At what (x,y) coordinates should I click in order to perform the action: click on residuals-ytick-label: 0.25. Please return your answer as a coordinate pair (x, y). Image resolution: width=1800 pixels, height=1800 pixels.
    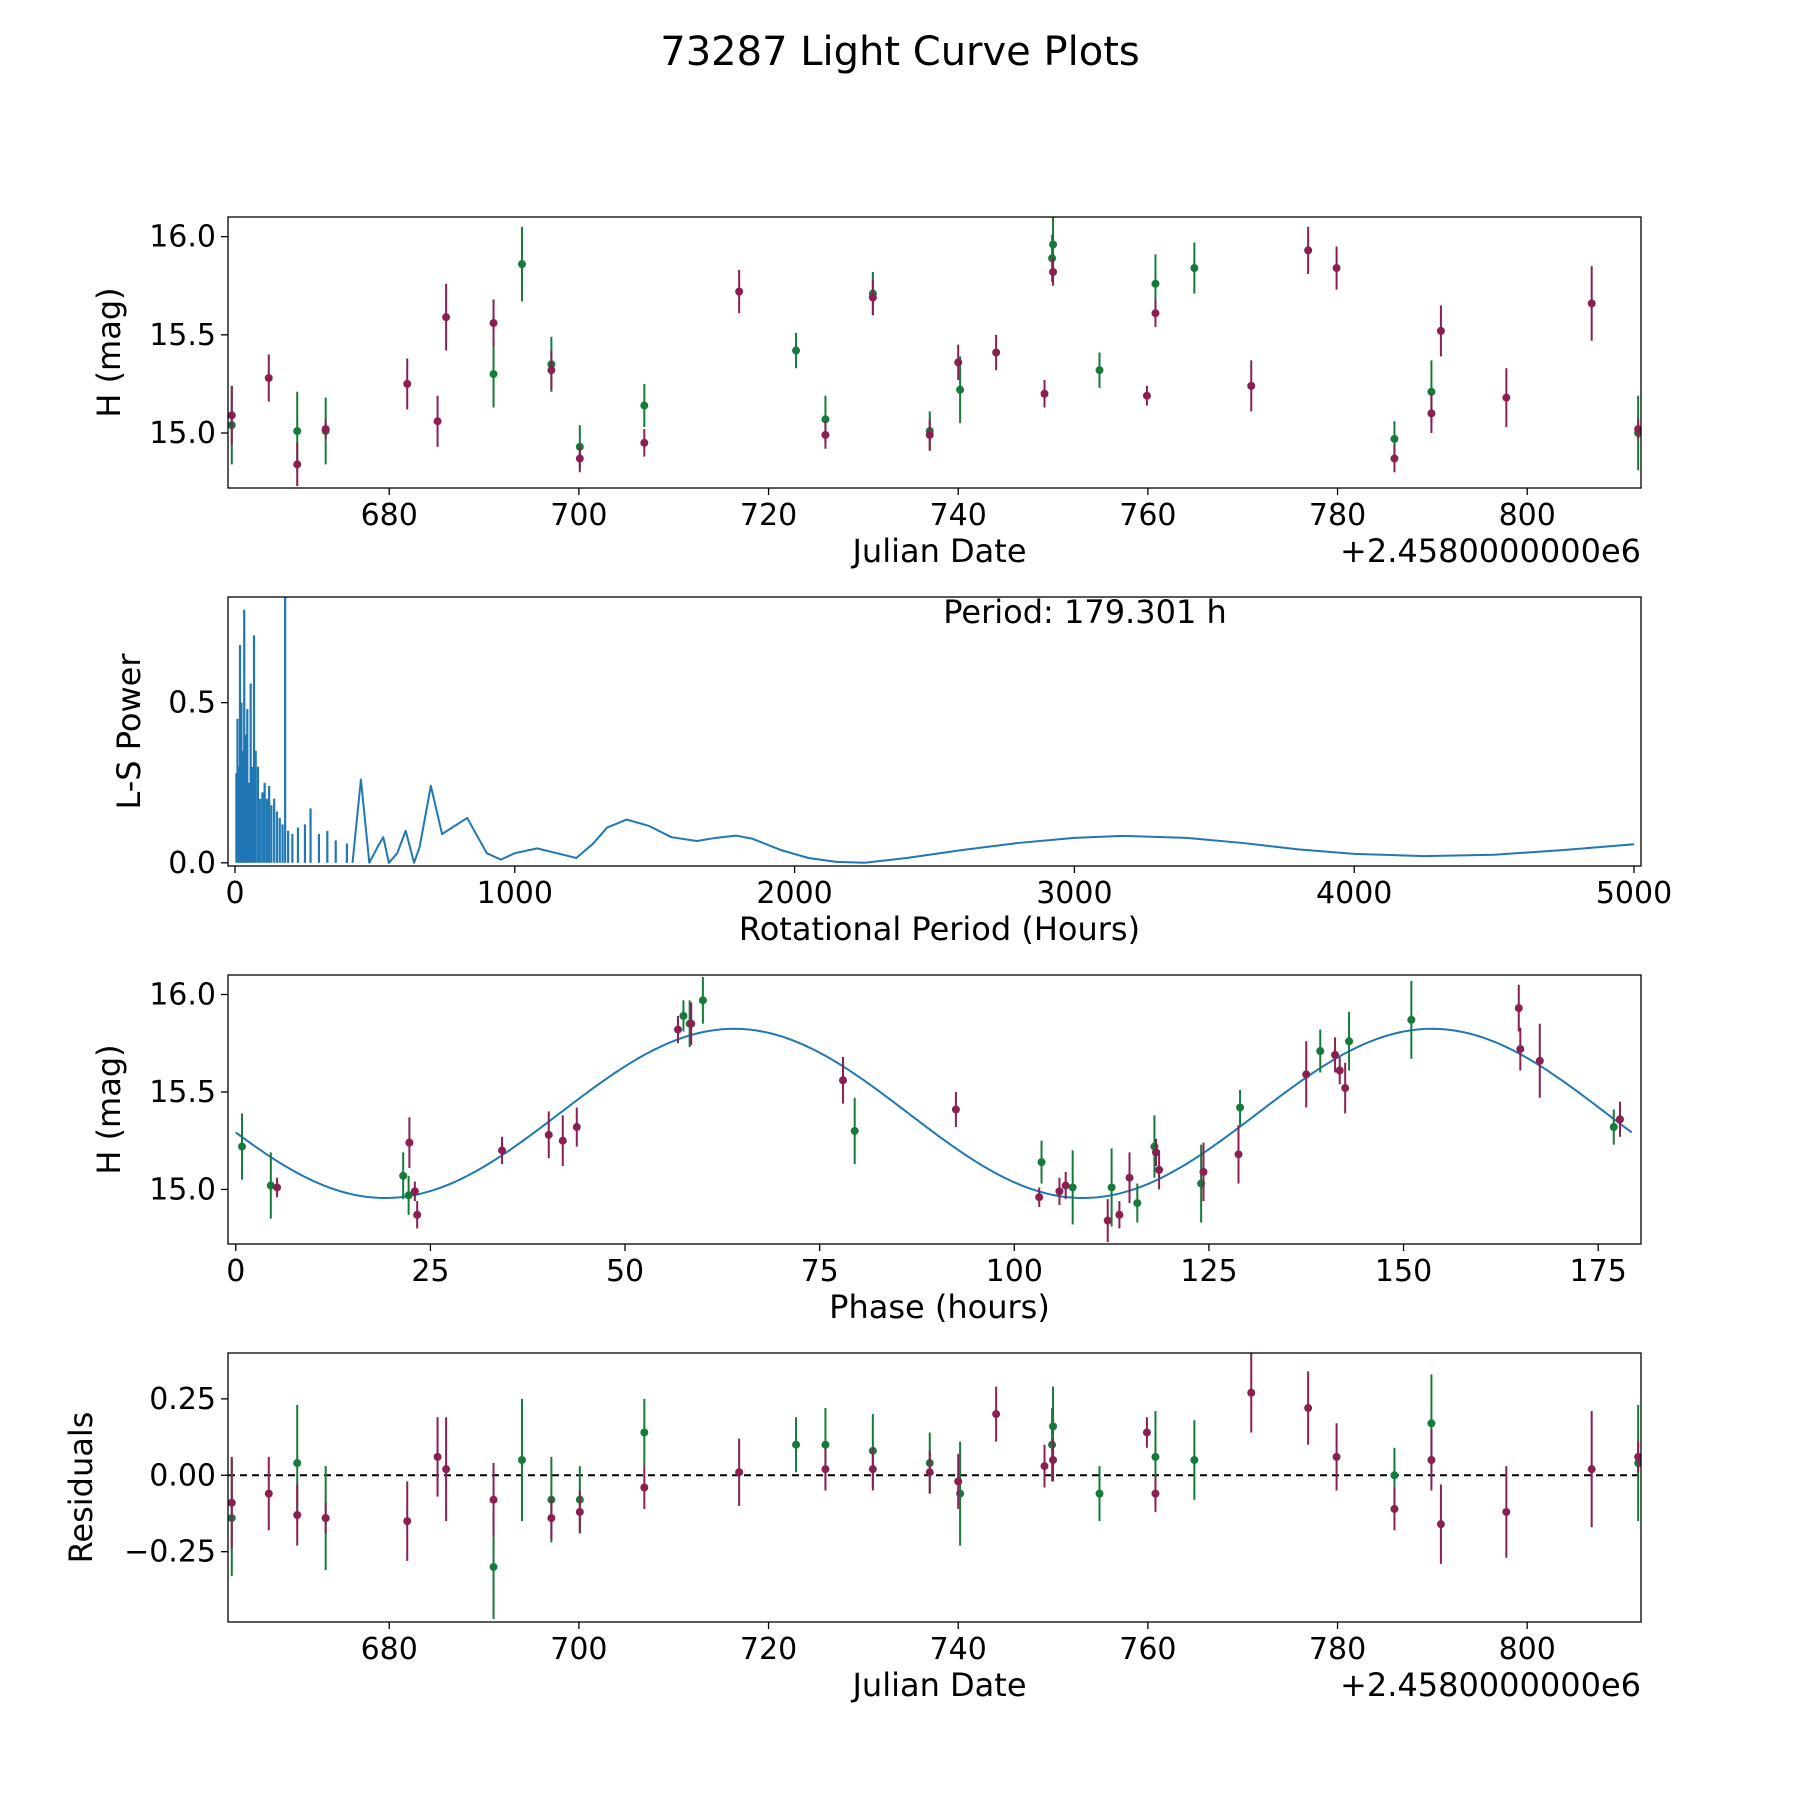
    Looking at the image, I should click on (182, 1399).